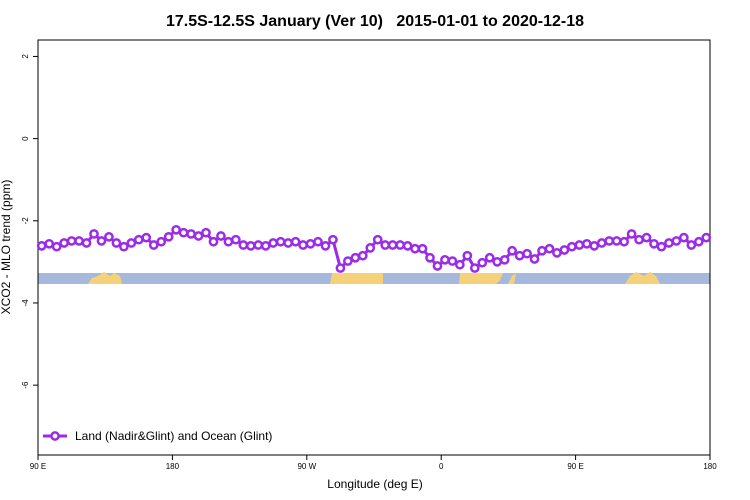  I want to click on x-axis-label: Longitude (deg E), so click(374, 484).